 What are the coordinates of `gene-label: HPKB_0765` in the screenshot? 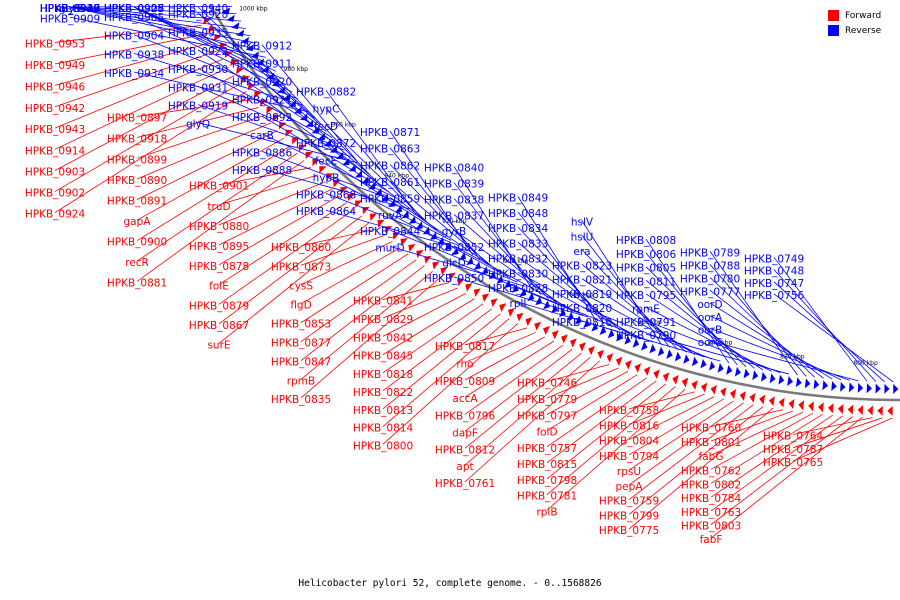 It's located at (793, 463).